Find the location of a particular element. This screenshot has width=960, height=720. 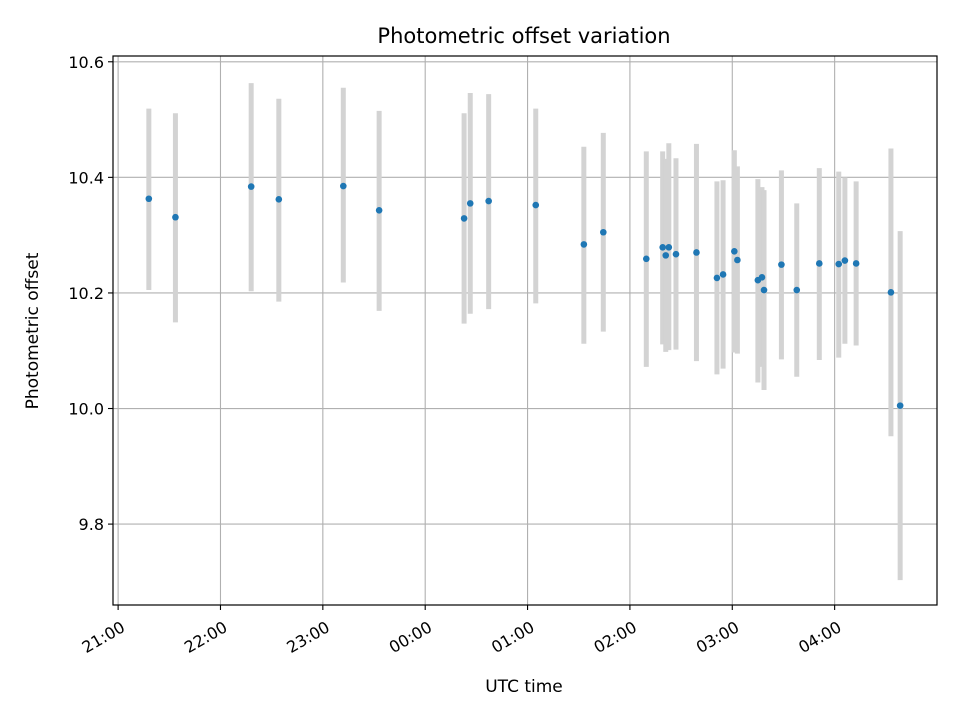

y-tick-label: 10.6 is located at coordinates (86, 62).